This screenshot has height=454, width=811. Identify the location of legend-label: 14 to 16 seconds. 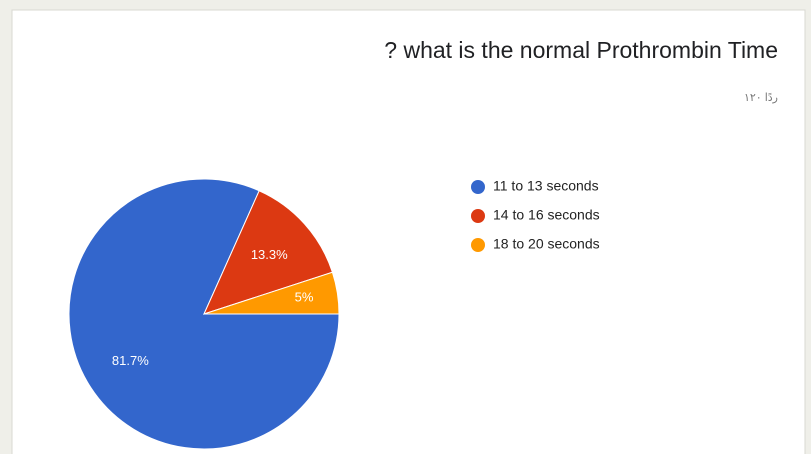
(546, 215).